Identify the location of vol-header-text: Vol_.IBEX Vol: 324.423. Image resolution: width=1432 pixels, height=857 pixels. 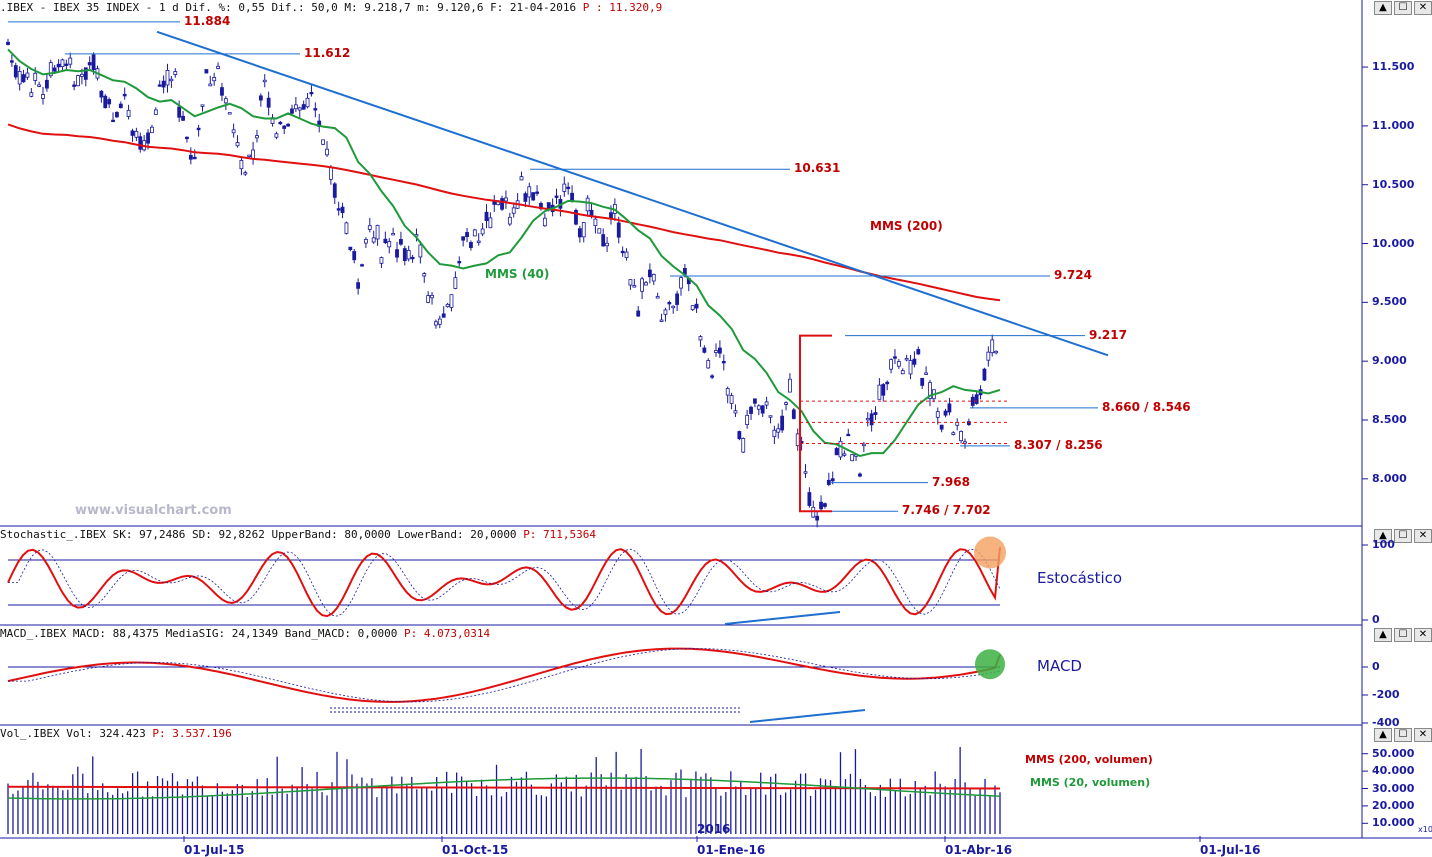
(76, 733).